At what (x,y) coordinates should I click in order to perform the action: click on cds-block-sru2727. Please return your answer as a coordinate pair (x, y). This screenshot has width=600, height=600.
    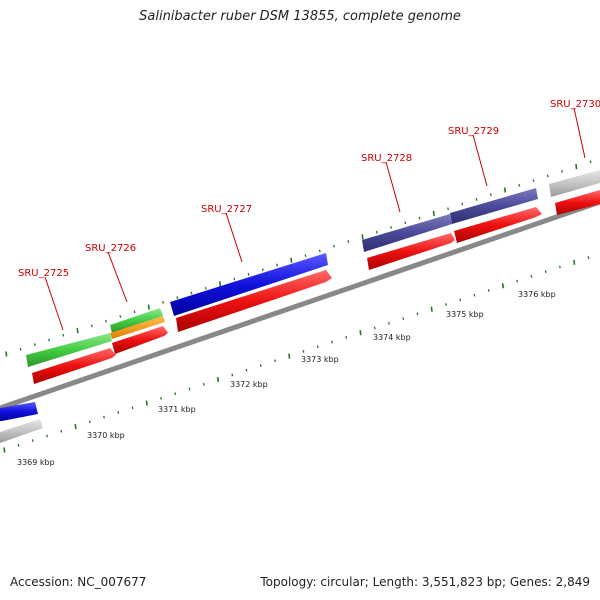
    Looking at the image, I should click on (254, 301).